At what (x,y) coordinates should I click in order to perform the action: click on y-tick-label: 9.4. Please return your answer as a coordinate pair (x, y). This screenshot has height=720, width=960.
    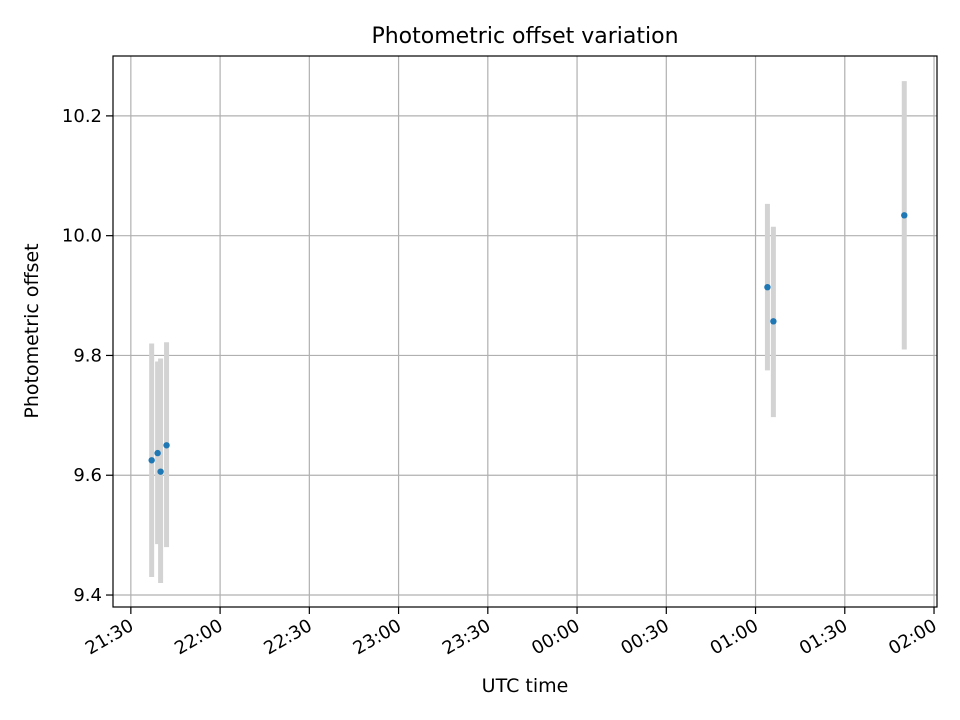
    Looking at the image, I should click on (87, 595).